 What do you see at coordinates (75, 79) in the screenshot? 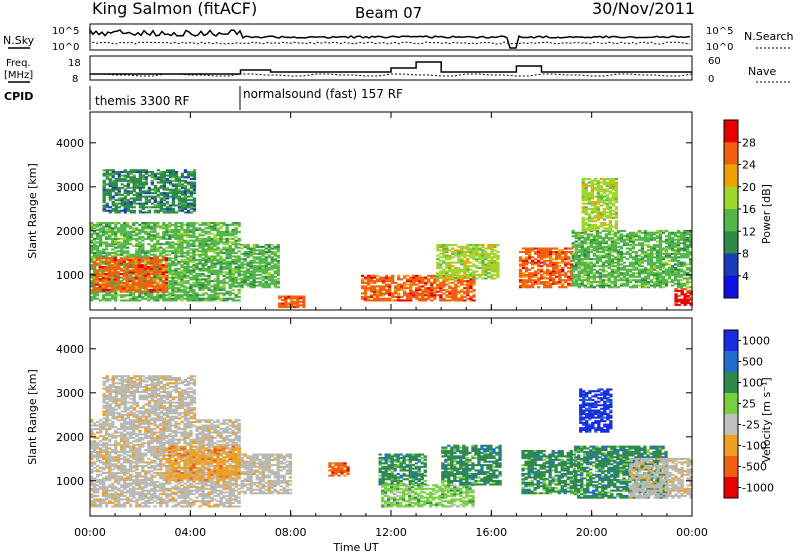
I see `freq-tick-lo: 8` at bounding box center [75, 79].